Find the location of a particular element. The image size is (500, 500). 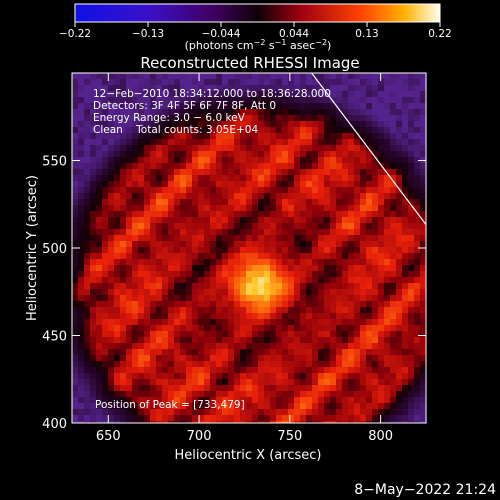

footer-date: 8−May−2022 21:24 is located at coordinates (425, 490).